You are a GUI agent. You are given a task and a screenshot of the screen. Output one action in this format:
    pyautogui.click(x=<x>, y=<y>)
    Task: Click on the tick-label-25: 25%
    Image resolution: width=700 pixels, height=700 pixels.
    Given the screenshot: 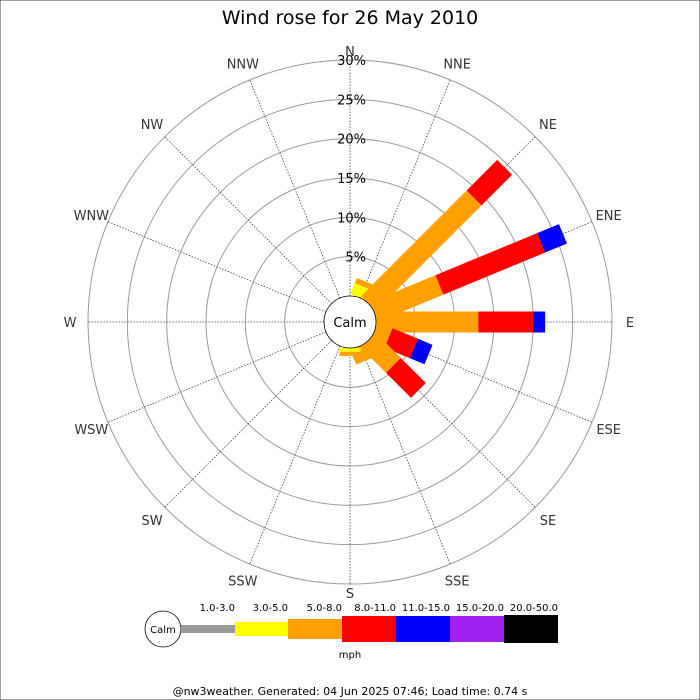 What is the action you would take?
    pyautogui.click(x=351, y=100)
    